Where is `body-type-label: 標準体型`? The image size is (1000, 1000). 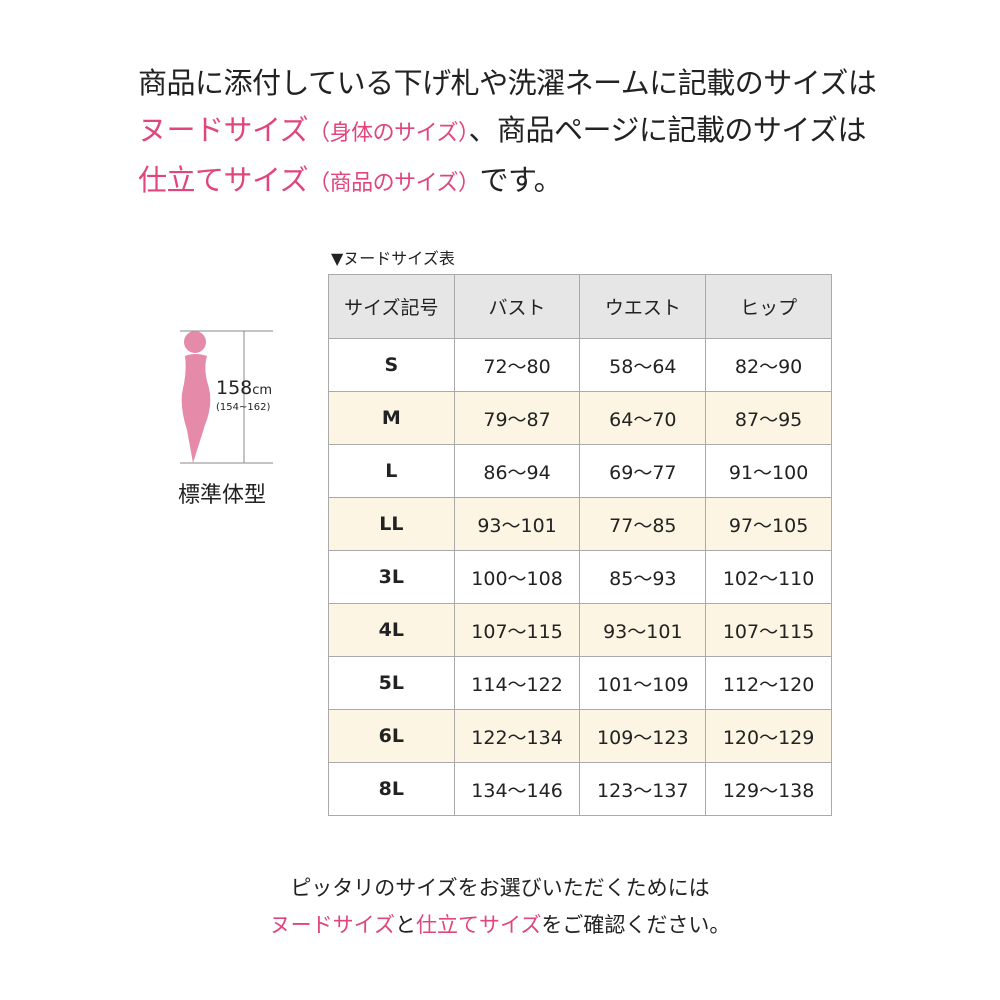 body-type-label: 標準体型 is located at coordinates (222, 495).